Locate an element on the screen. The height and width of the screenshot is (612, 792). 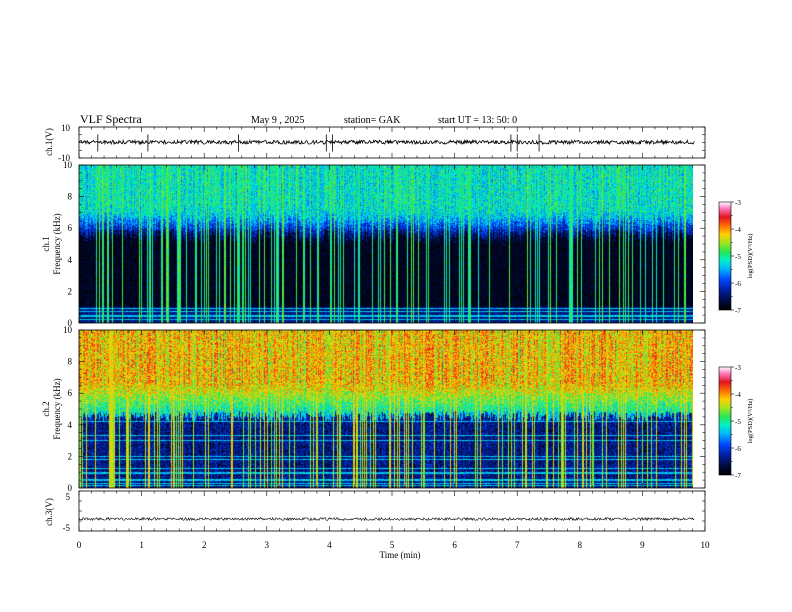
ch1-channel-label: ch.1 is located at coordinates (46, 243).